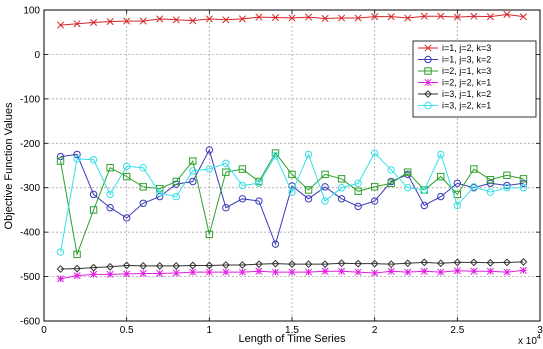 The height and width of the screenshot is (349, 543). What do you see at coordinates (466, 60) in the screenshot?
I see `legend-label: i=1, j=3, k=2` at bounding box center [466, 60].